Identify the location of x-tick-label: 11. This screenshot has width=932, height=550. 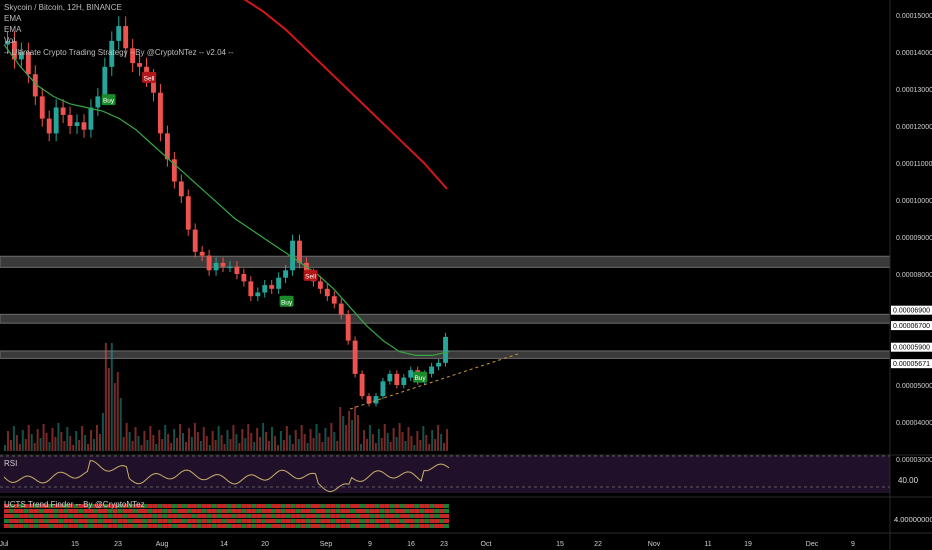
(707, 544).